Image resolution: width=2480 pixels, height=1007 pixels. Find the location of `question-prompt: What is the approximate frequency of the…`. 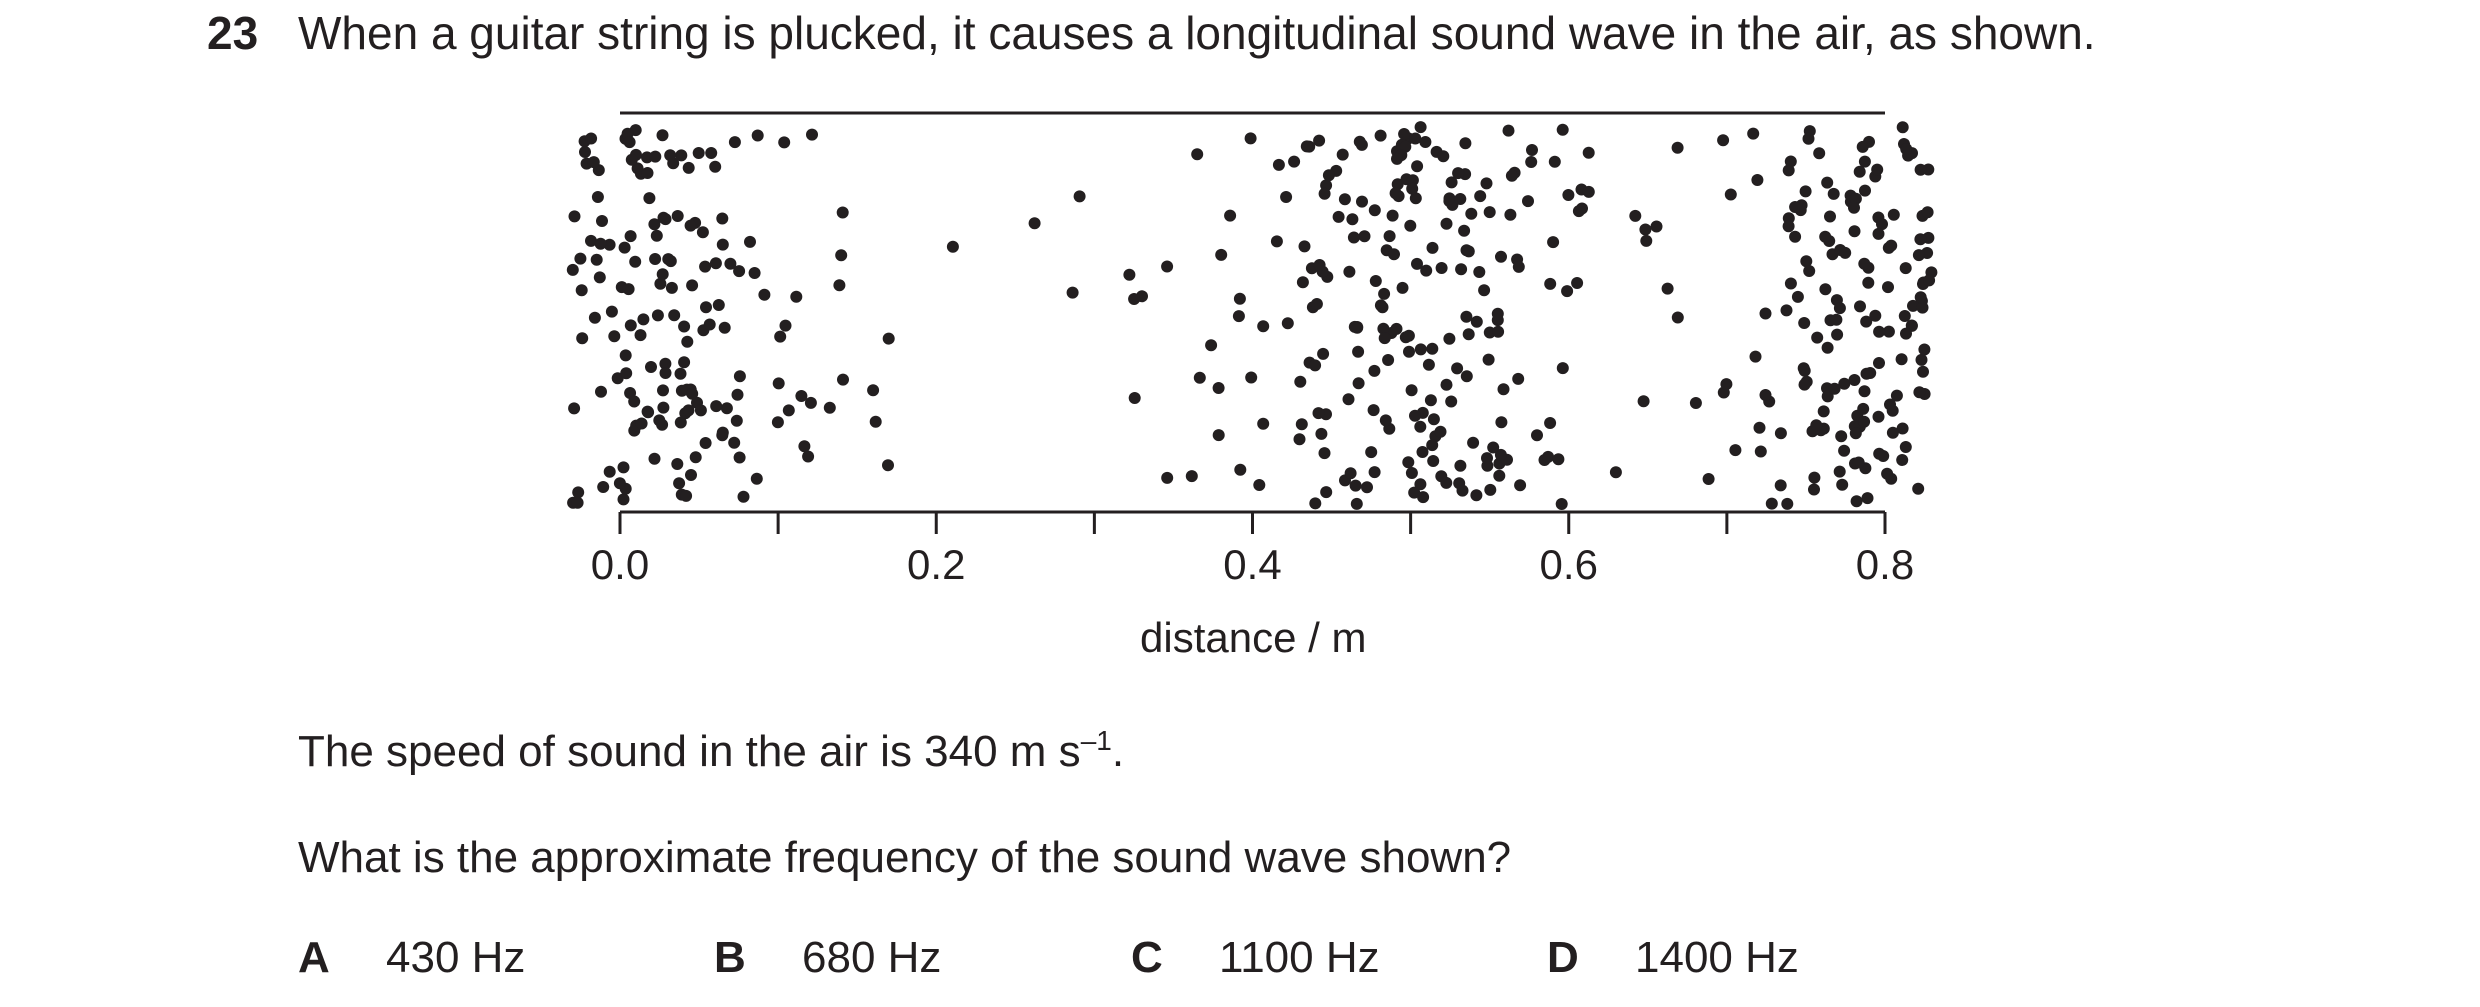

question-prompt: What is the approximate frequency of the… is located at coordinates (905, 857).